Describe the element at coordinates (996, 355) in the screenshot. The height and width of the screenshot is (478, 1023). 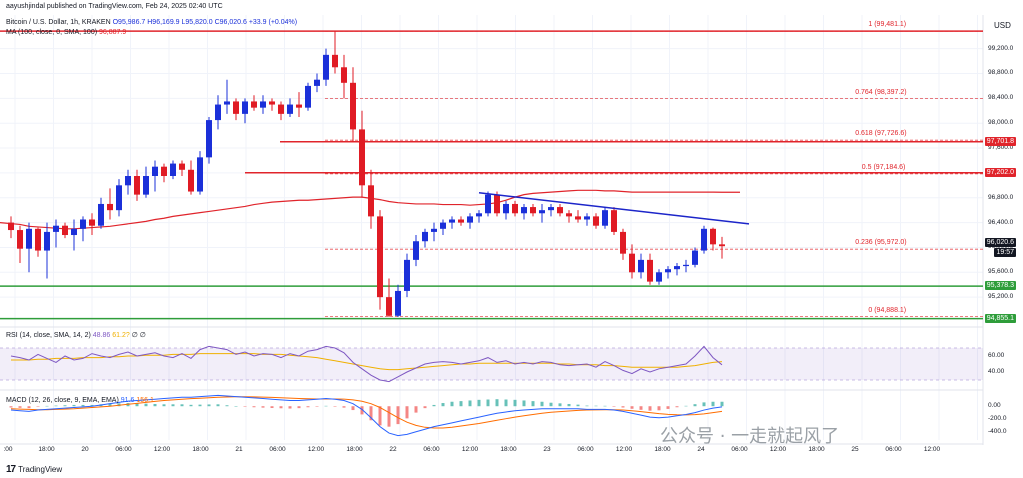
I see `rsi-tick-label: 60.00` at that location.